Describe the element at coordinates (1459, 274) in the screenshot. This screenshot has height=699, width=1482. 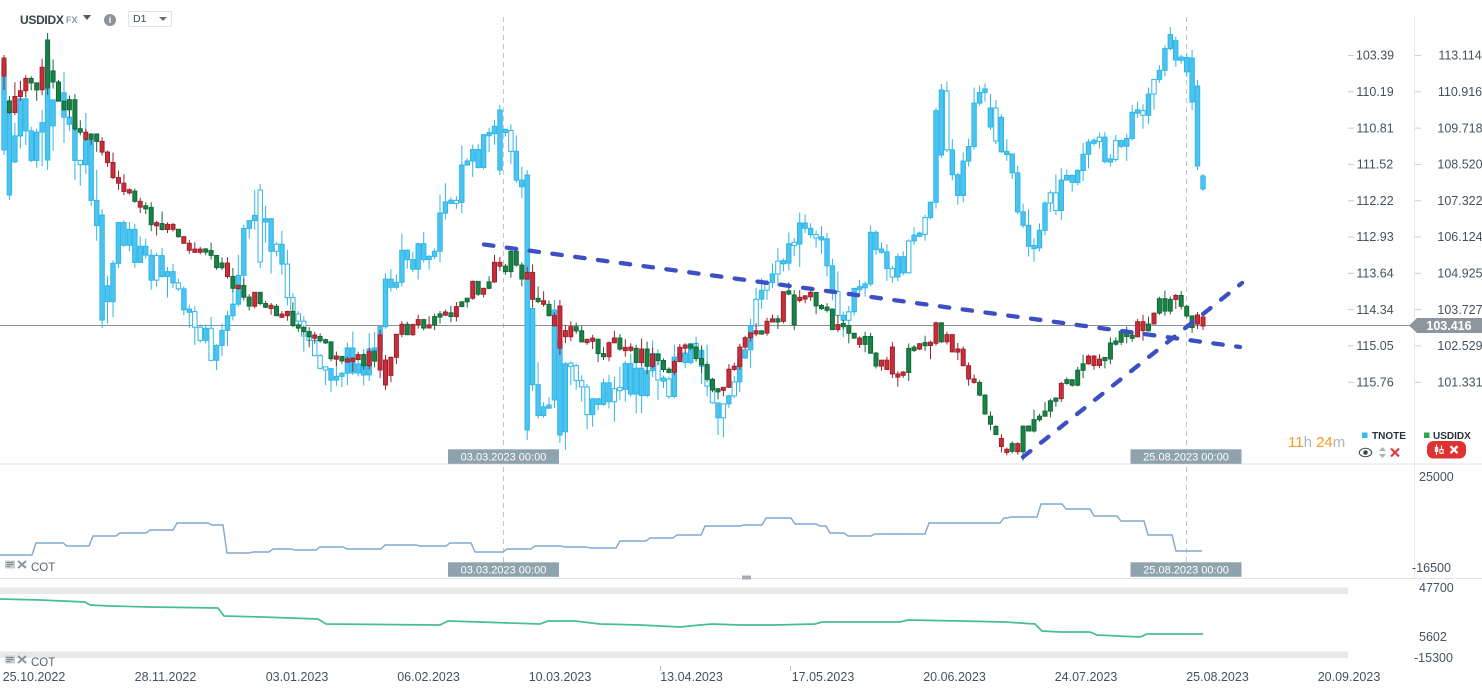
I see `svg-text: 104.925` at that location.